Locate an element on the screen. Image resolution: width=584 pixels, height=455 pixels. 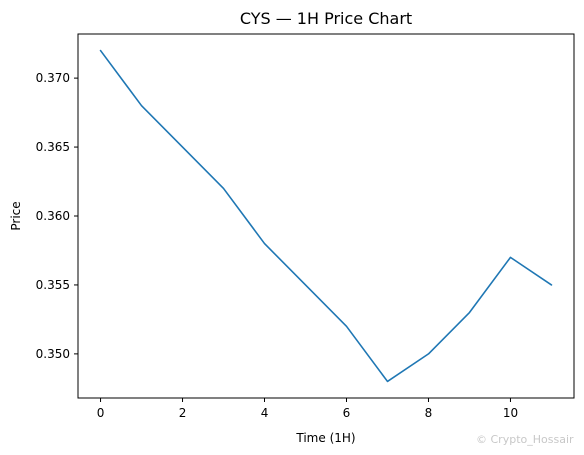
x-tick-label: 4 is located at coordinates (265, 413).